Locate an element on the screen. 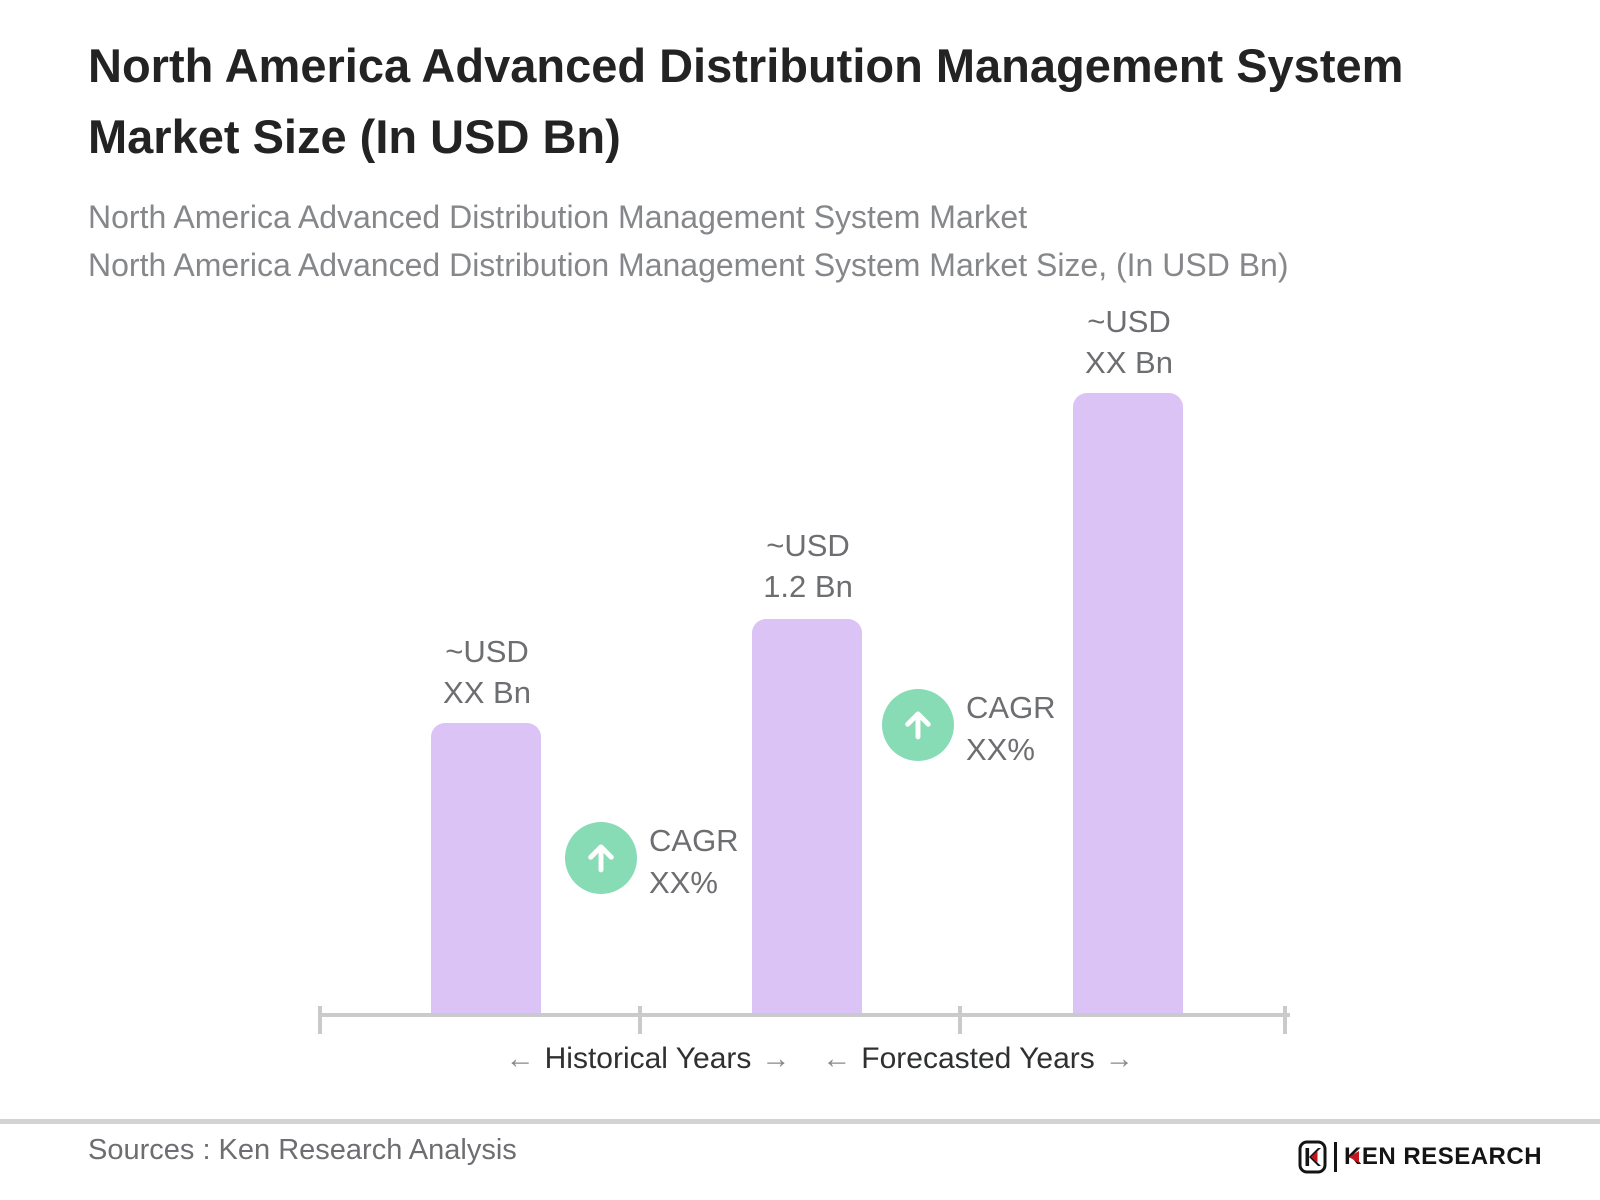 The image size is (1600, 1200). ken-research-badge-icon is located at coordinates (1312, 1157).